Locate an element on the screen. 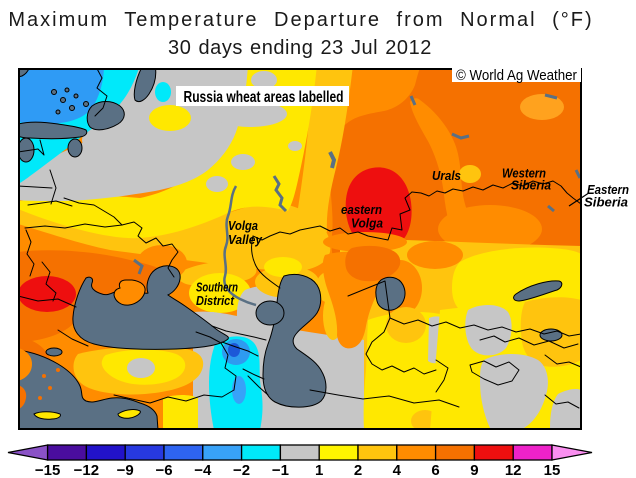 This screenshot has width=636, height=478. svg-text: District is located at coordinates (215, 301).